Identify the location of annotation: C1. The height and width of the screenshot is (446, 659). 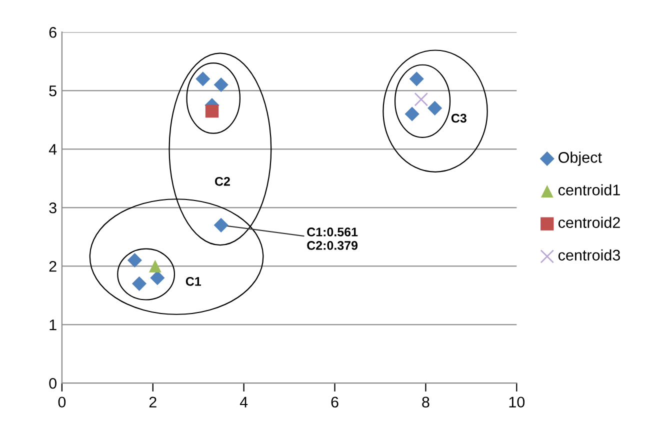
(193, 281).